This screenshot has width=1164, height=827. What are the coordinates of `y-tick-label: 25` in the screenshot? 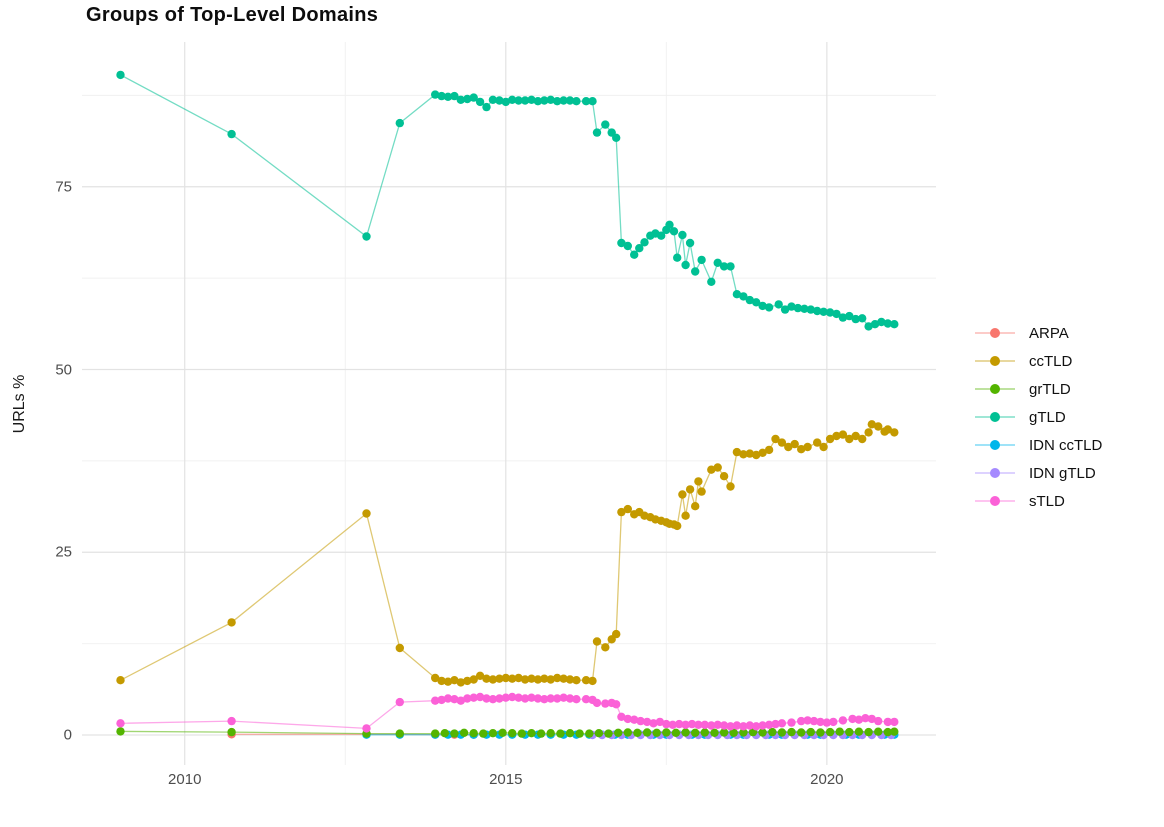 It's located at (63, 552).